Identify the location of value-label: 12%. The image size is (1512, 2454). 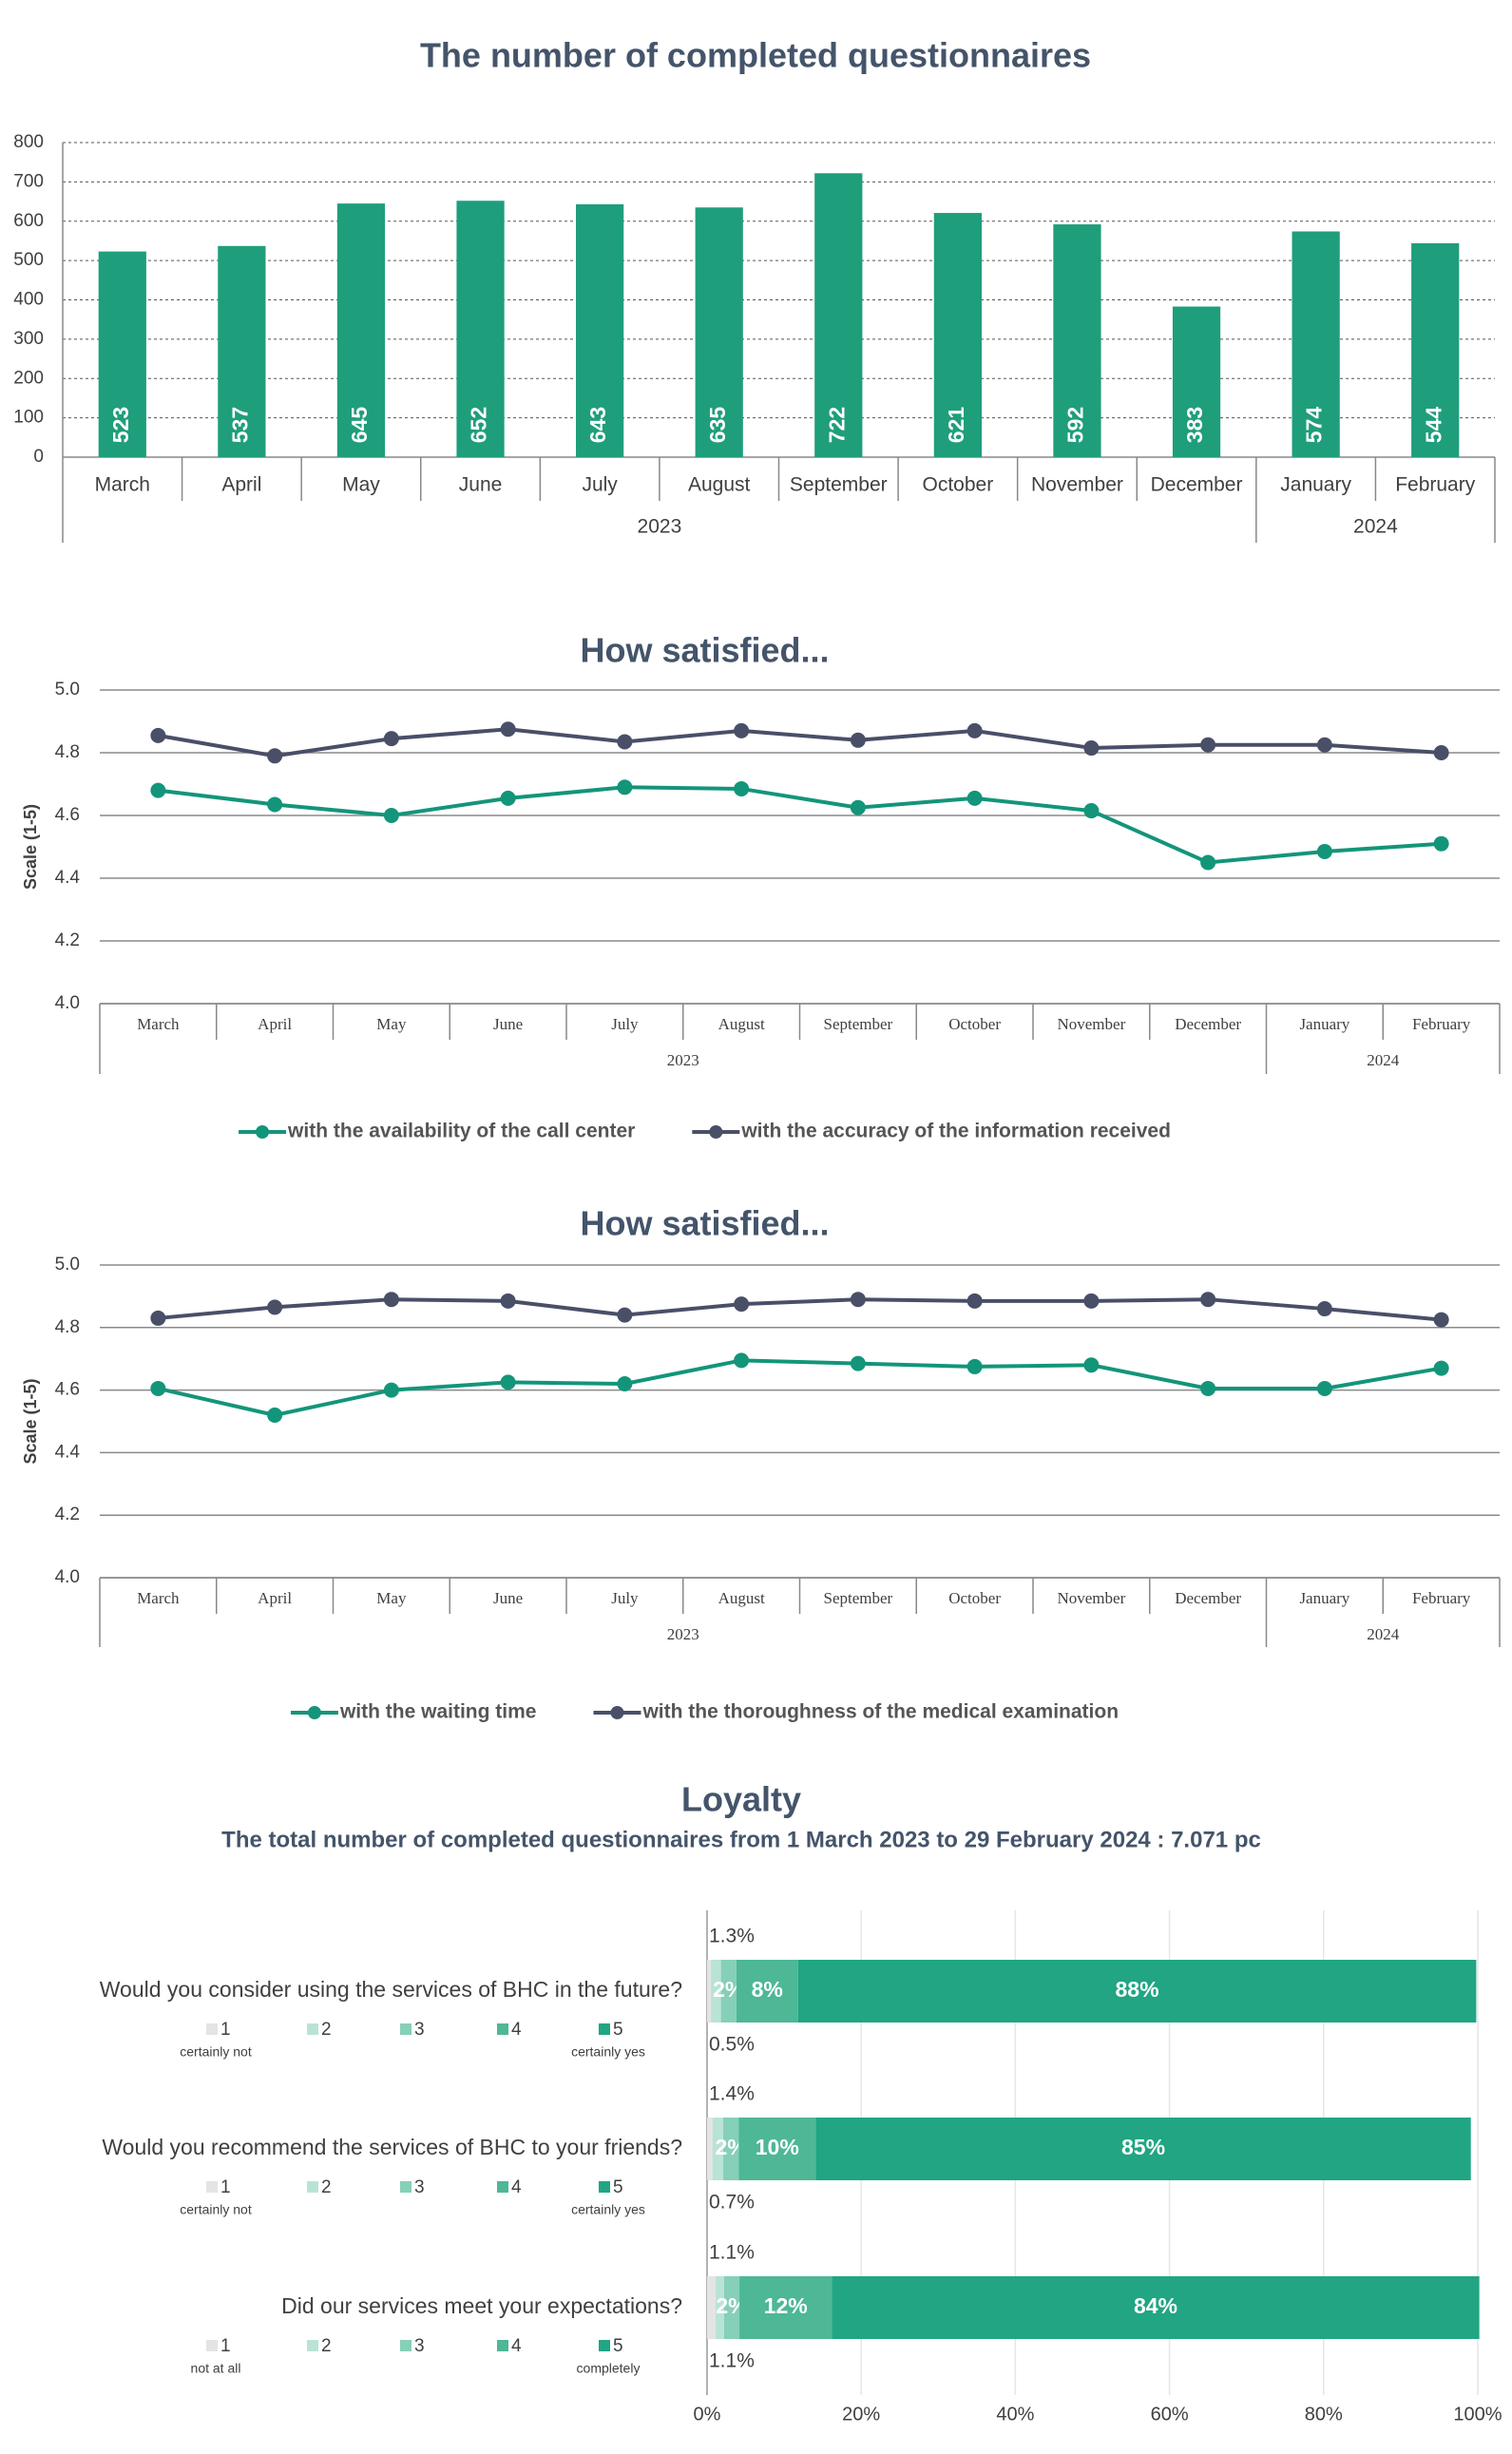
(786, 2305).